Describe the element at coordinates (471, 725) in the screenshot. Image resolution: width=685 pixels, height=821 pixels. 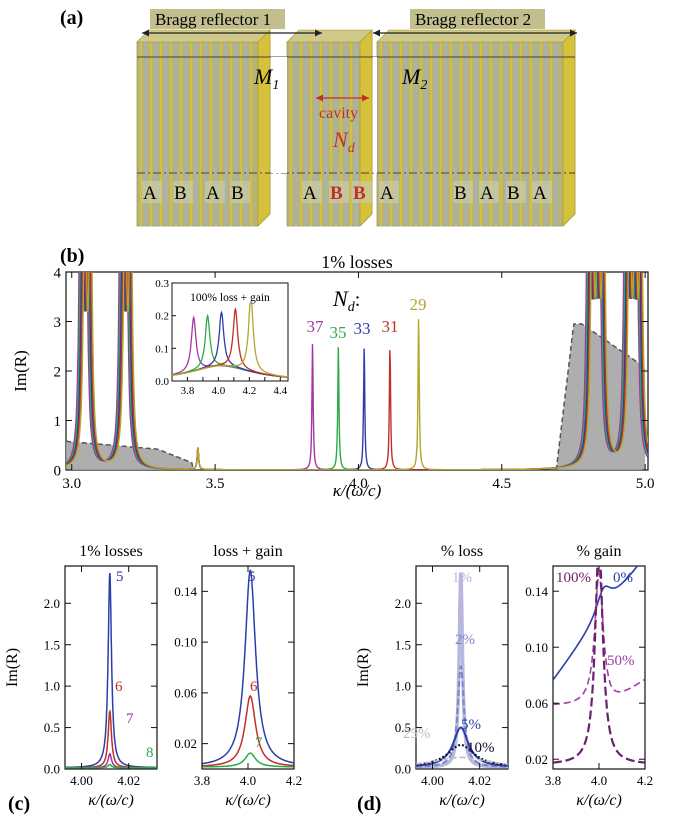
I see `series-label-5%: 5%` at that location.